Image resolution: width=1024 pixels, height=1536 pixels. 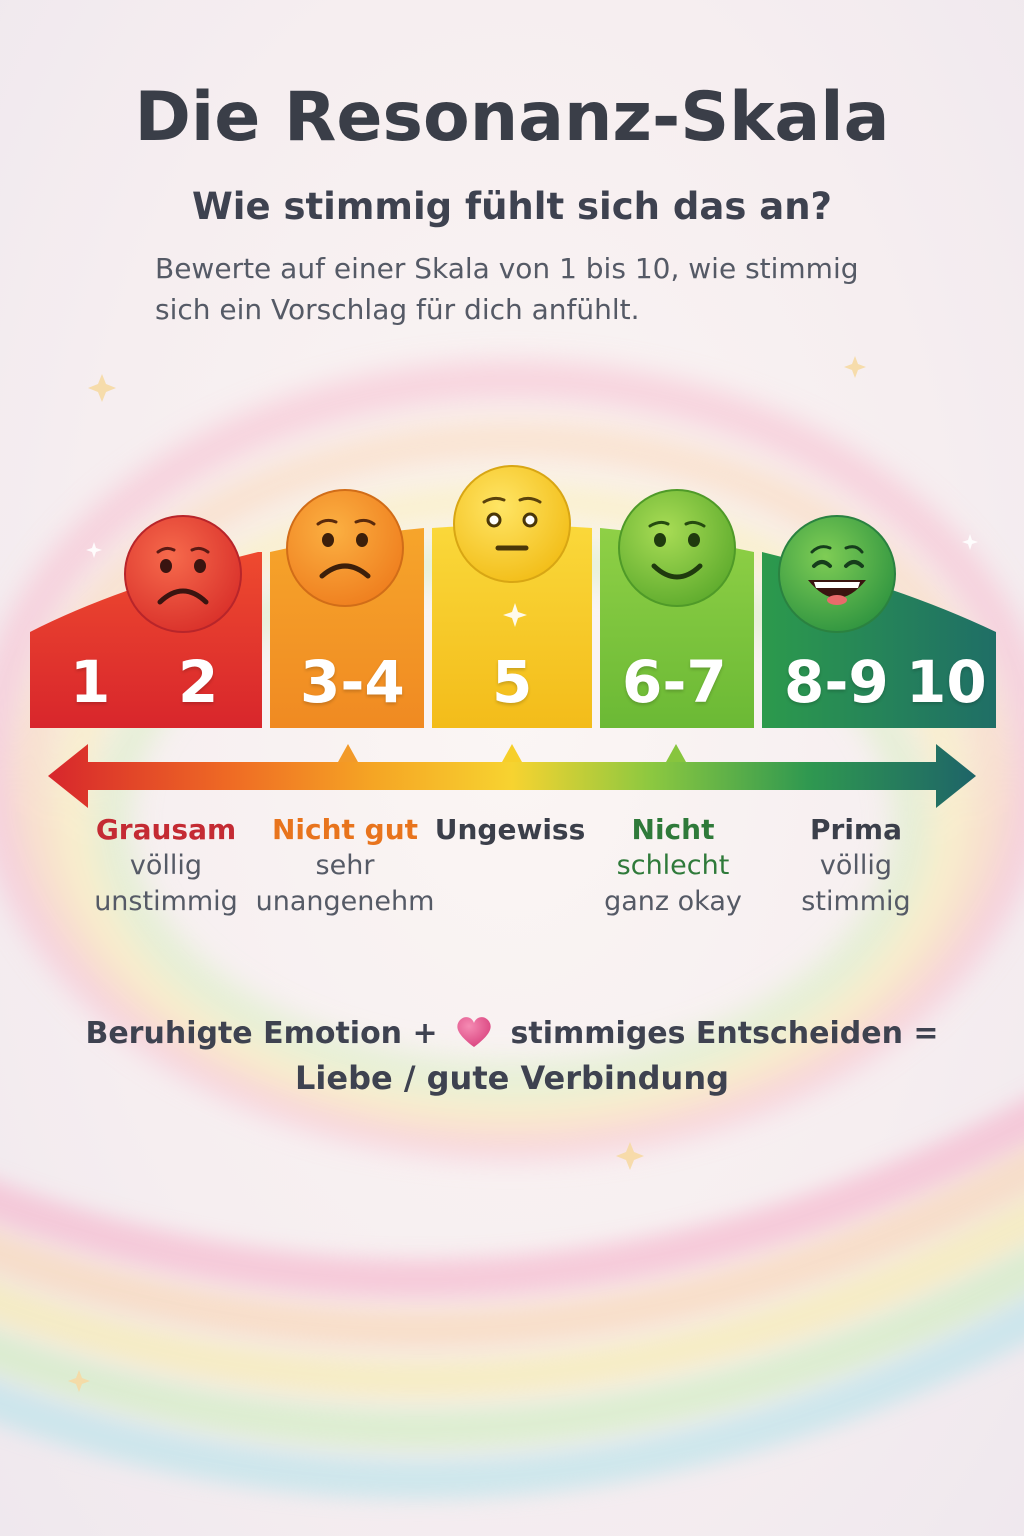 What do you see at coordinates (345, 829) in the screenshot?
I see `label-heading: Nicht gut` at bounding box center [345, 829].